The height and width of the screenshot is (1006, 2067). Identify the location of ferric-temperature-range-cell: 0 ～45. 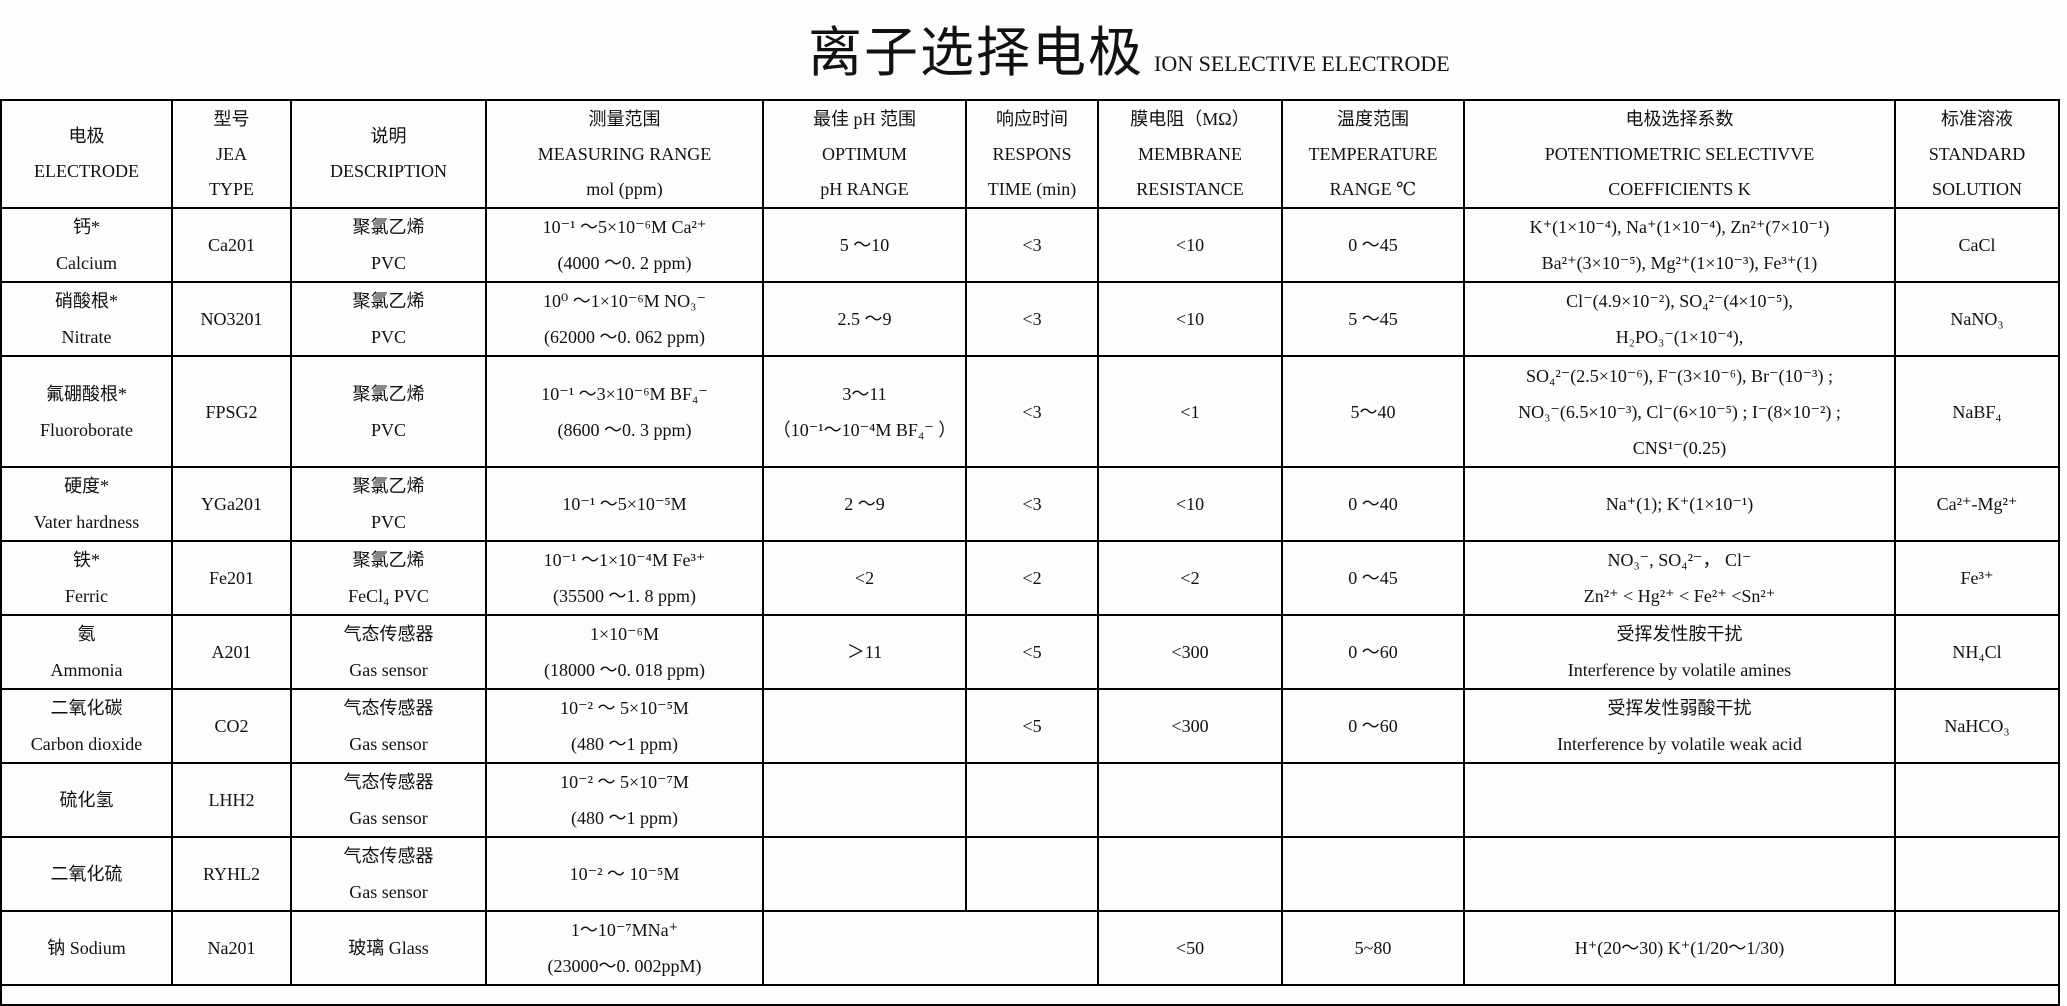
(1373, 578).